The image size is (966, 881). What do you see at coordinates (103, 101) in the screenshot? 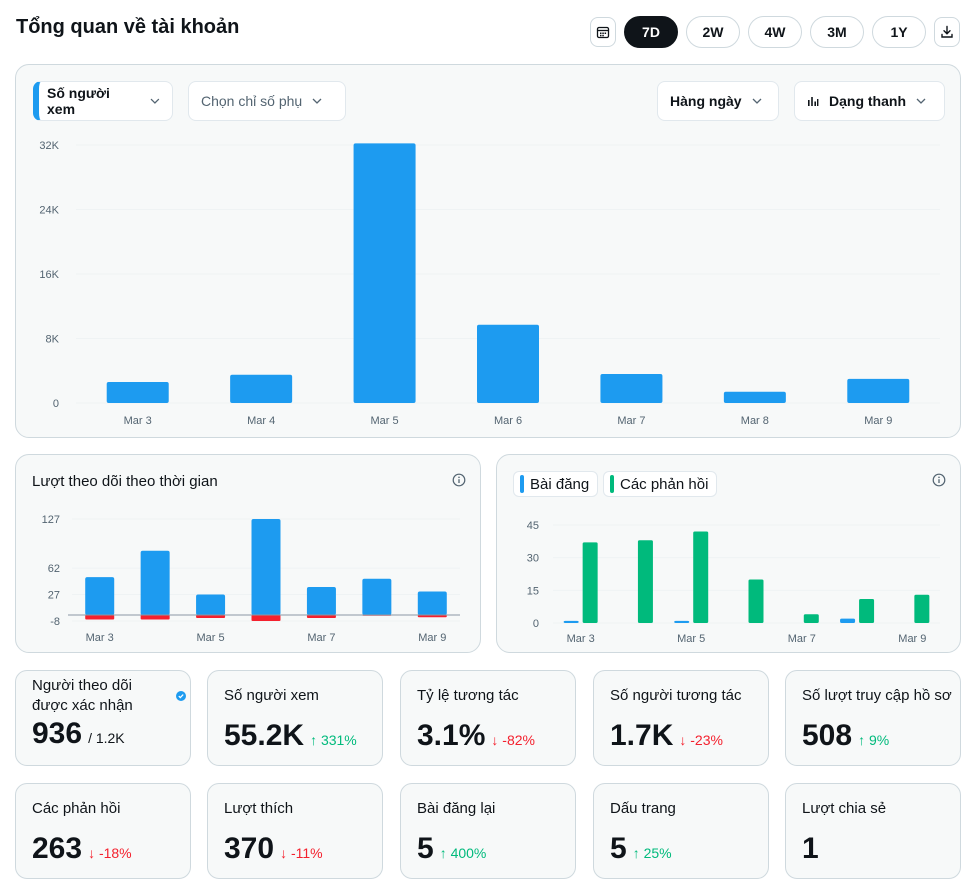
I see `primary-metric-dropdown: Số người xem` at bounding box center [103, 101].